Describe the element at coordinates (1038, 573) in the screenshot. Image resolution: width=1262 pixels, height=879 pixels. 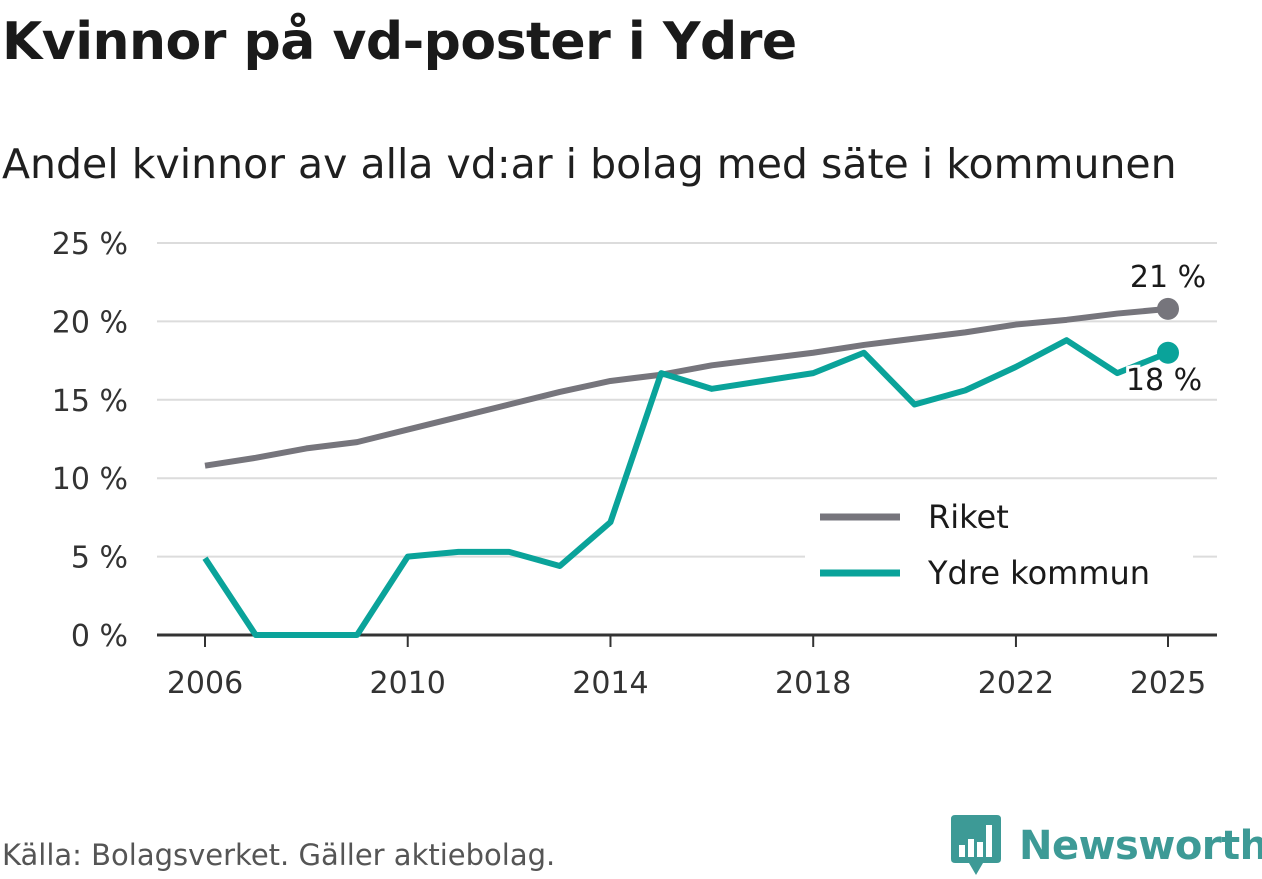
I see `legend-label: Ydre kommun` at that location.